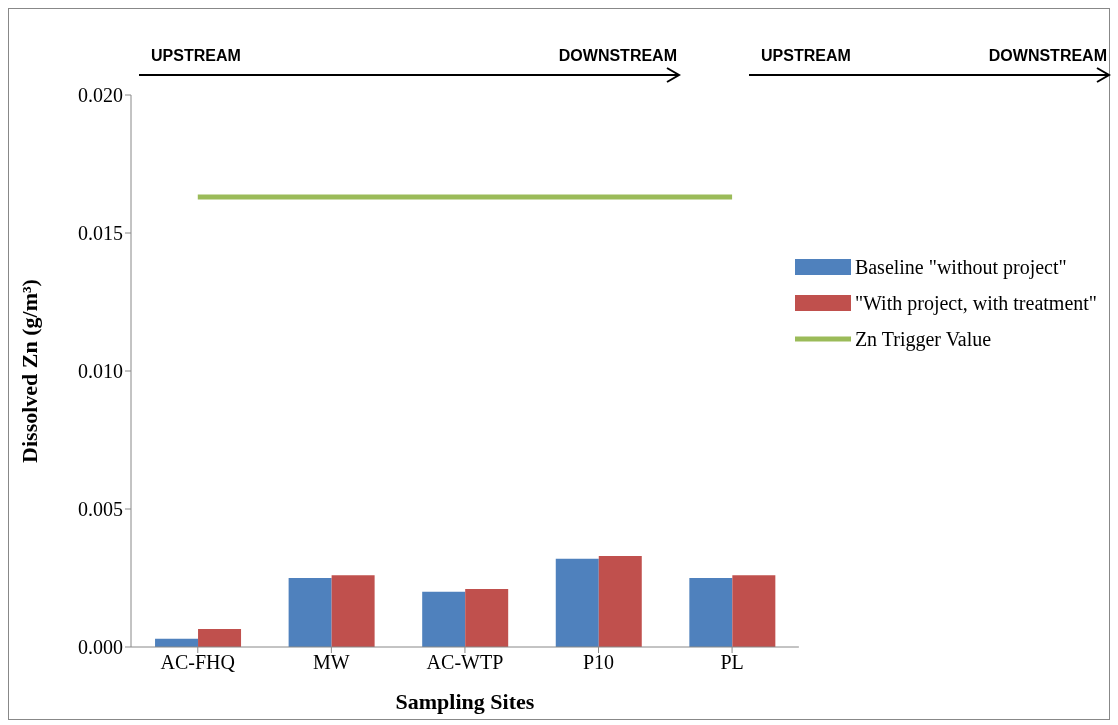 This screenshot has width=1118, height=725. I want to click on x-tick-label: AC-FHQ, so click(198, 662).